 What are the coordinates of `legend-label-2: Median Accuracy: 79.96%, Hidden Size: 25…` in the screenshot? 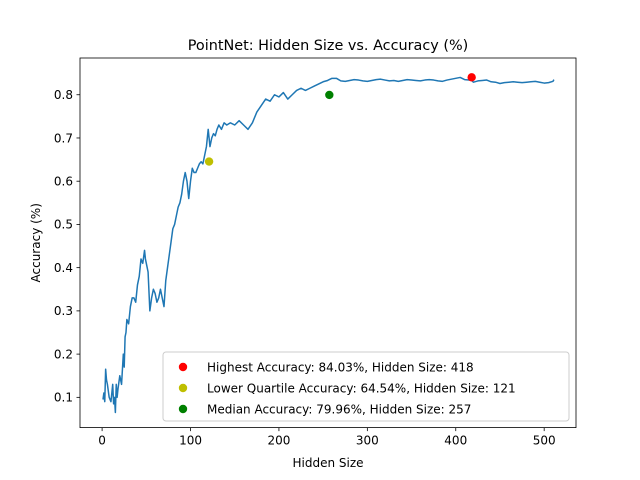 It's located at (339, 410).